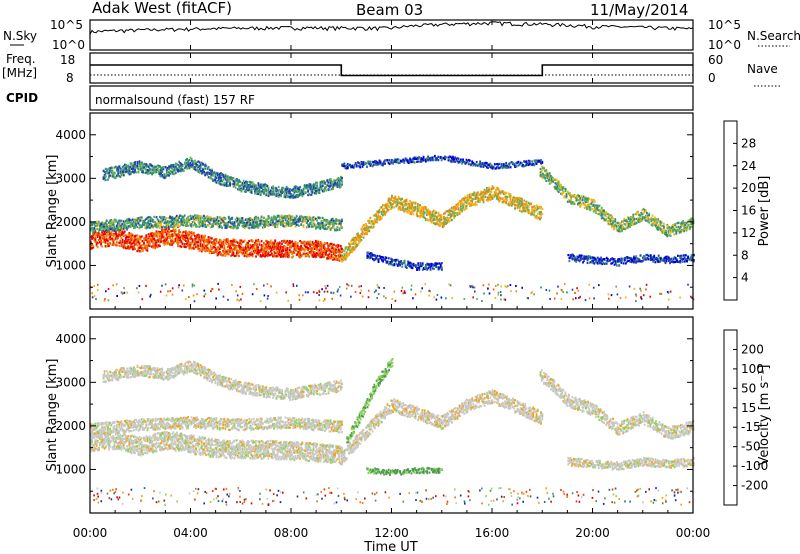 The width and height of the screenshot is (800, 554). I want to click on freq-label-line1: Freq., so click(21, 59).